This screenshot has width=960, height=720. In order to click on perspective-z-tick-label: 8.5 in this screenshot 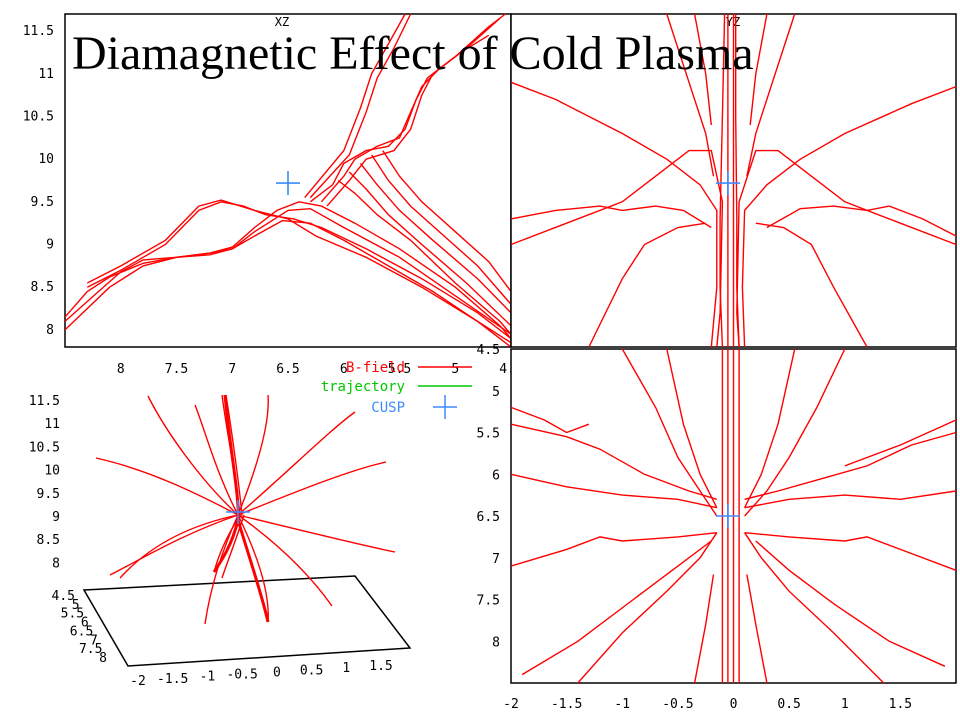, I will do `click(48, 540)`.